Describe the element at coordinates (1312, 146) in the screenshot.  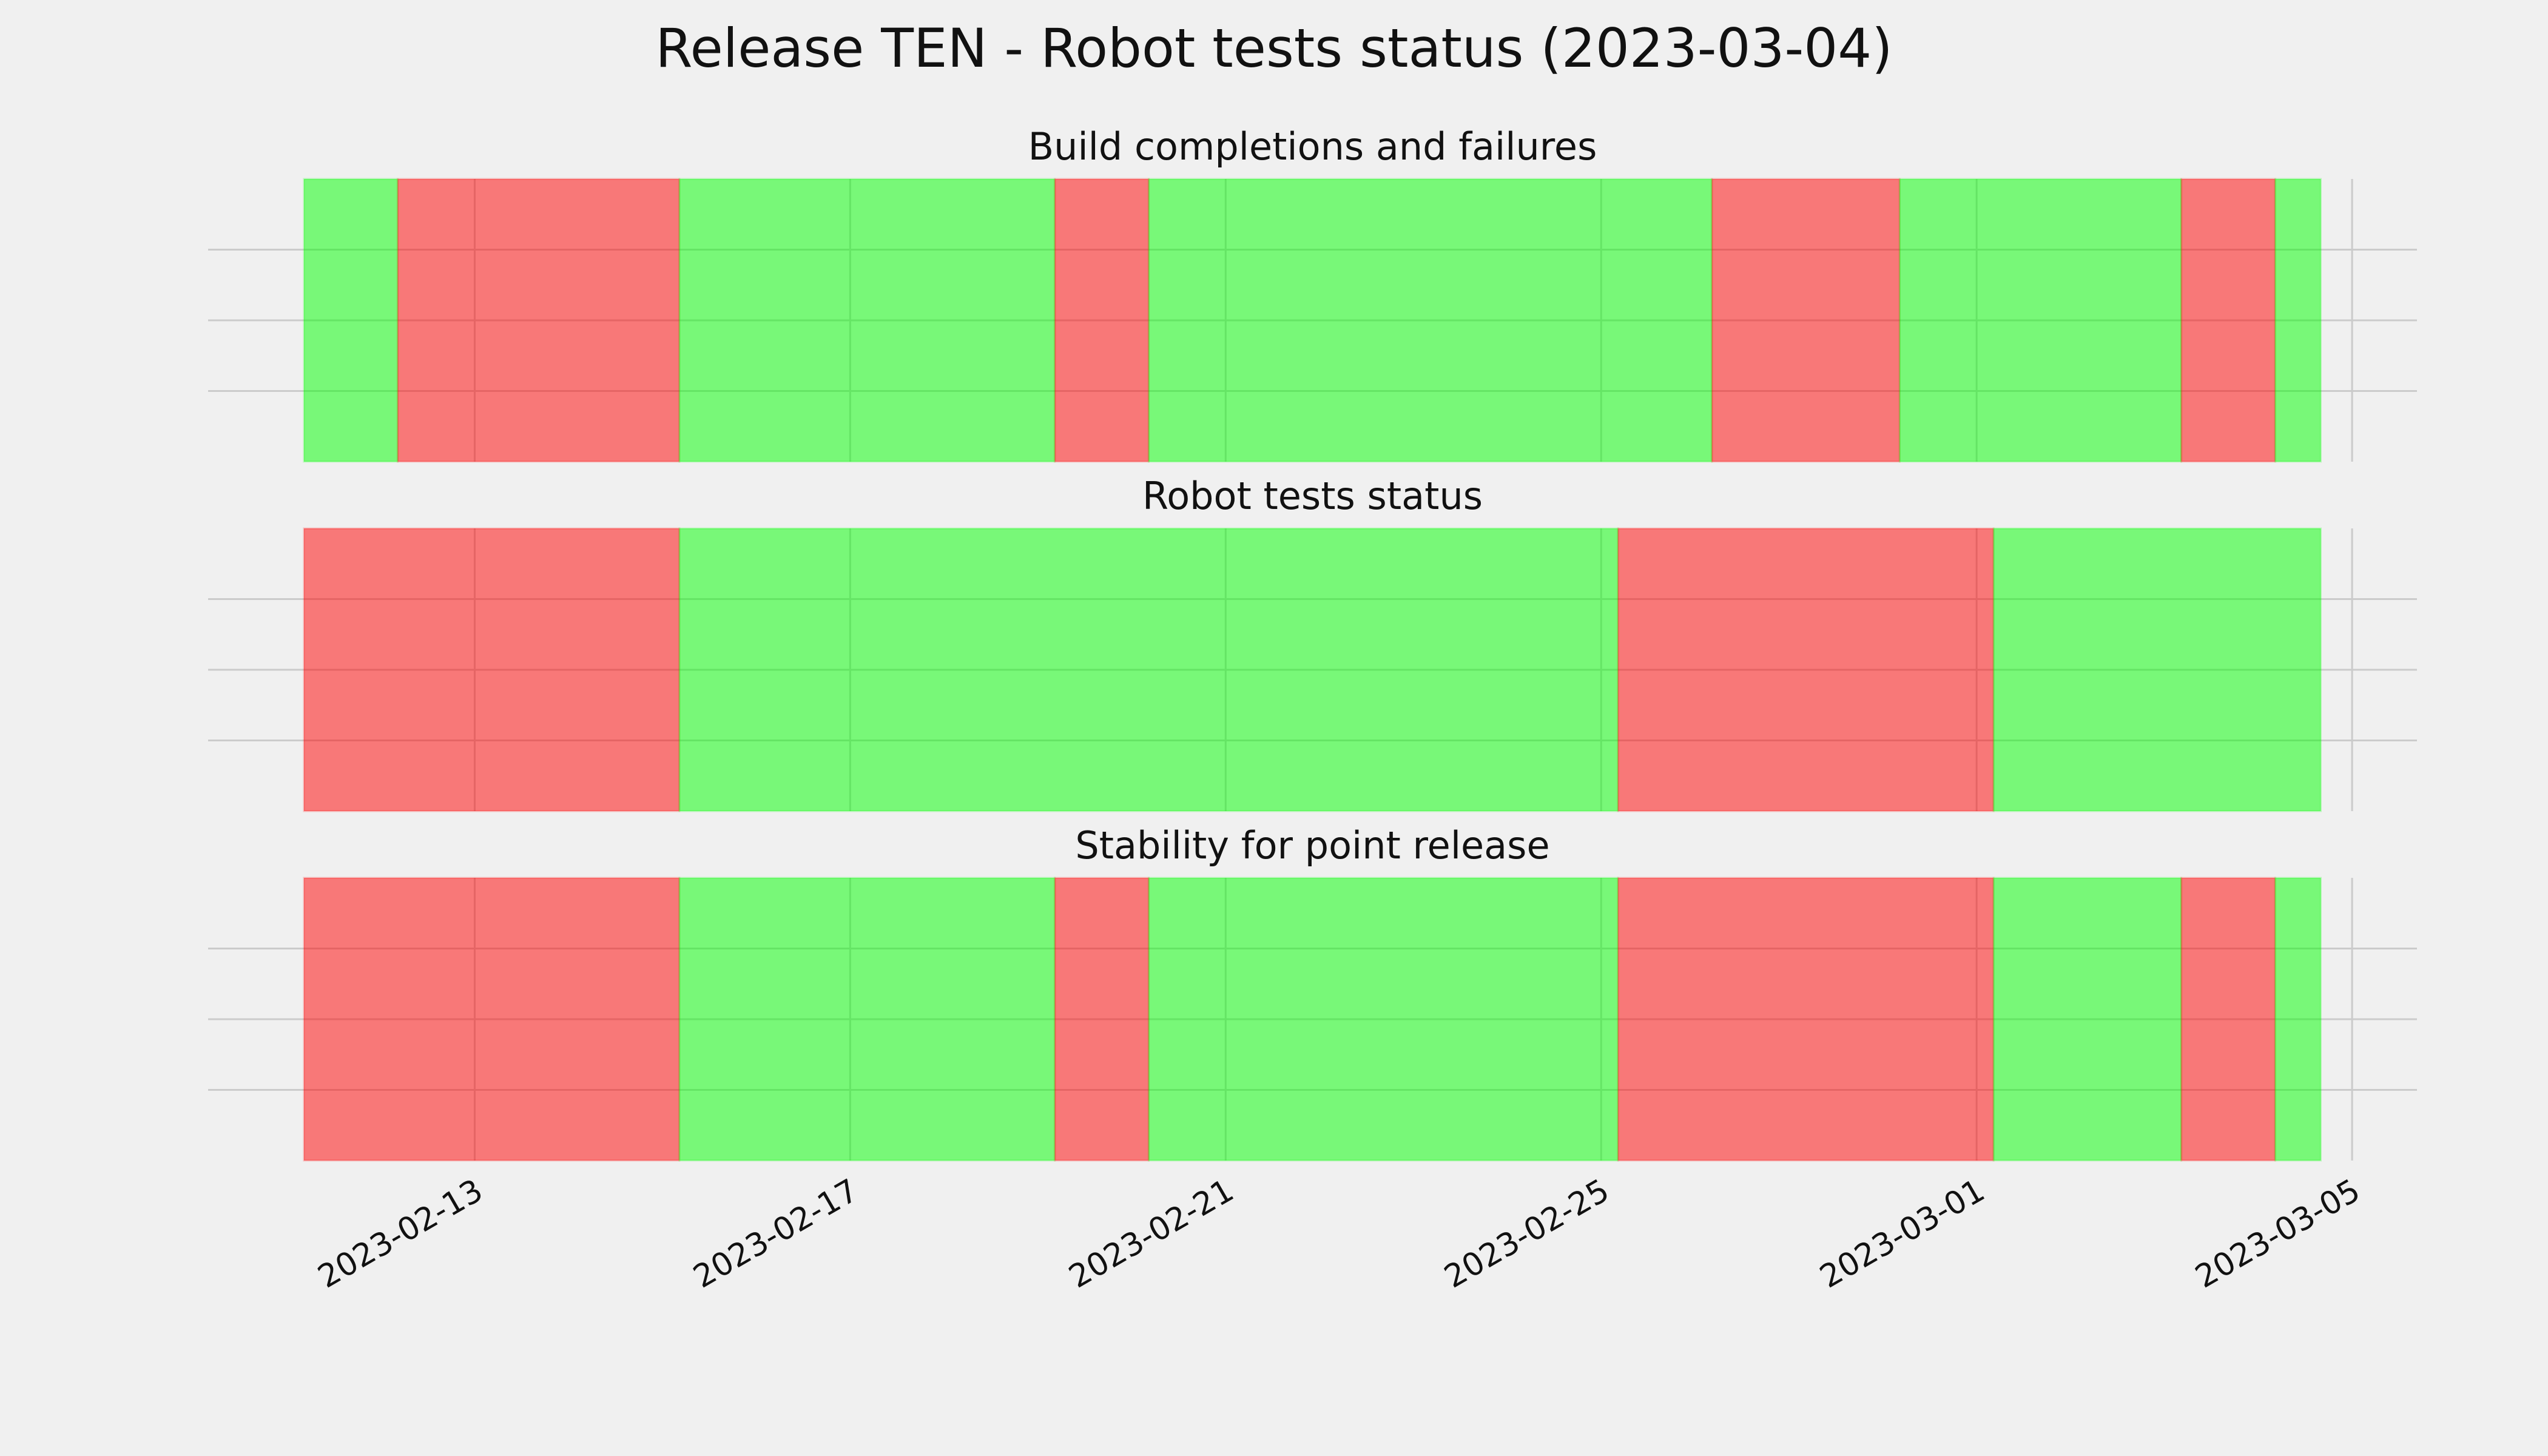
I see `subplot-title: Build completions and failures` at that location.